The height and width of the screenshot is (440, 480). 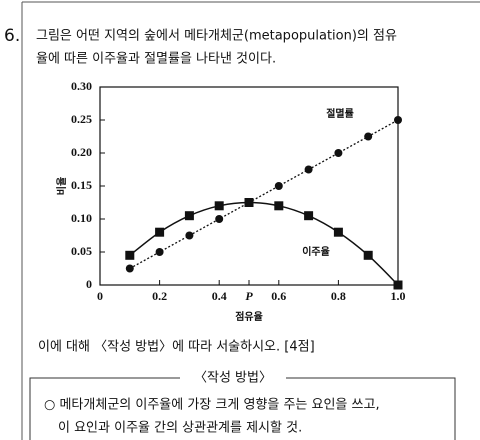 I want to click on y-tick-label: 0.10, so click(x=81, y=218).